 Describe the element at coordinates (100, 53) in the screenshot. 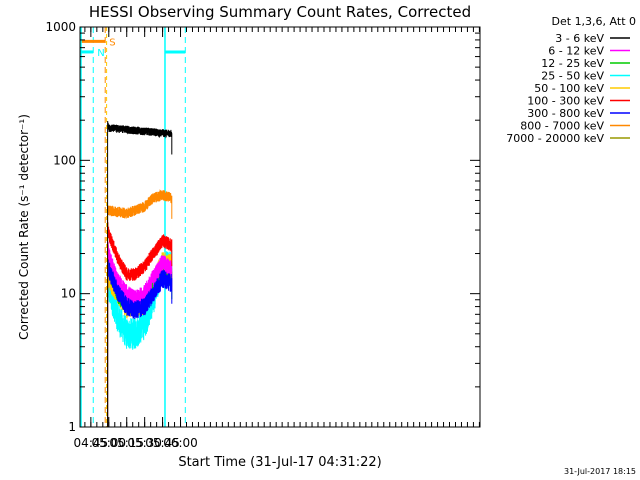

I see `flag-label: N` at that location.